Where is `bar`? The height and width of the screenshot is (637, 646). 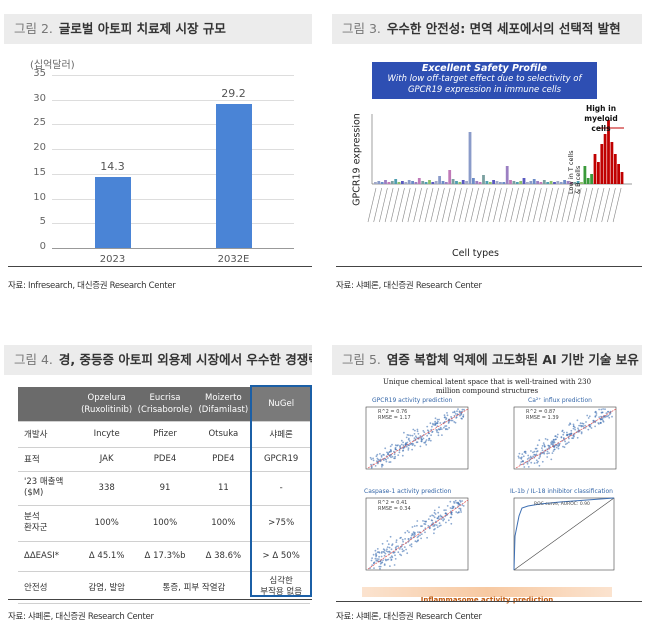
bar is located at coordinates (233, 175).